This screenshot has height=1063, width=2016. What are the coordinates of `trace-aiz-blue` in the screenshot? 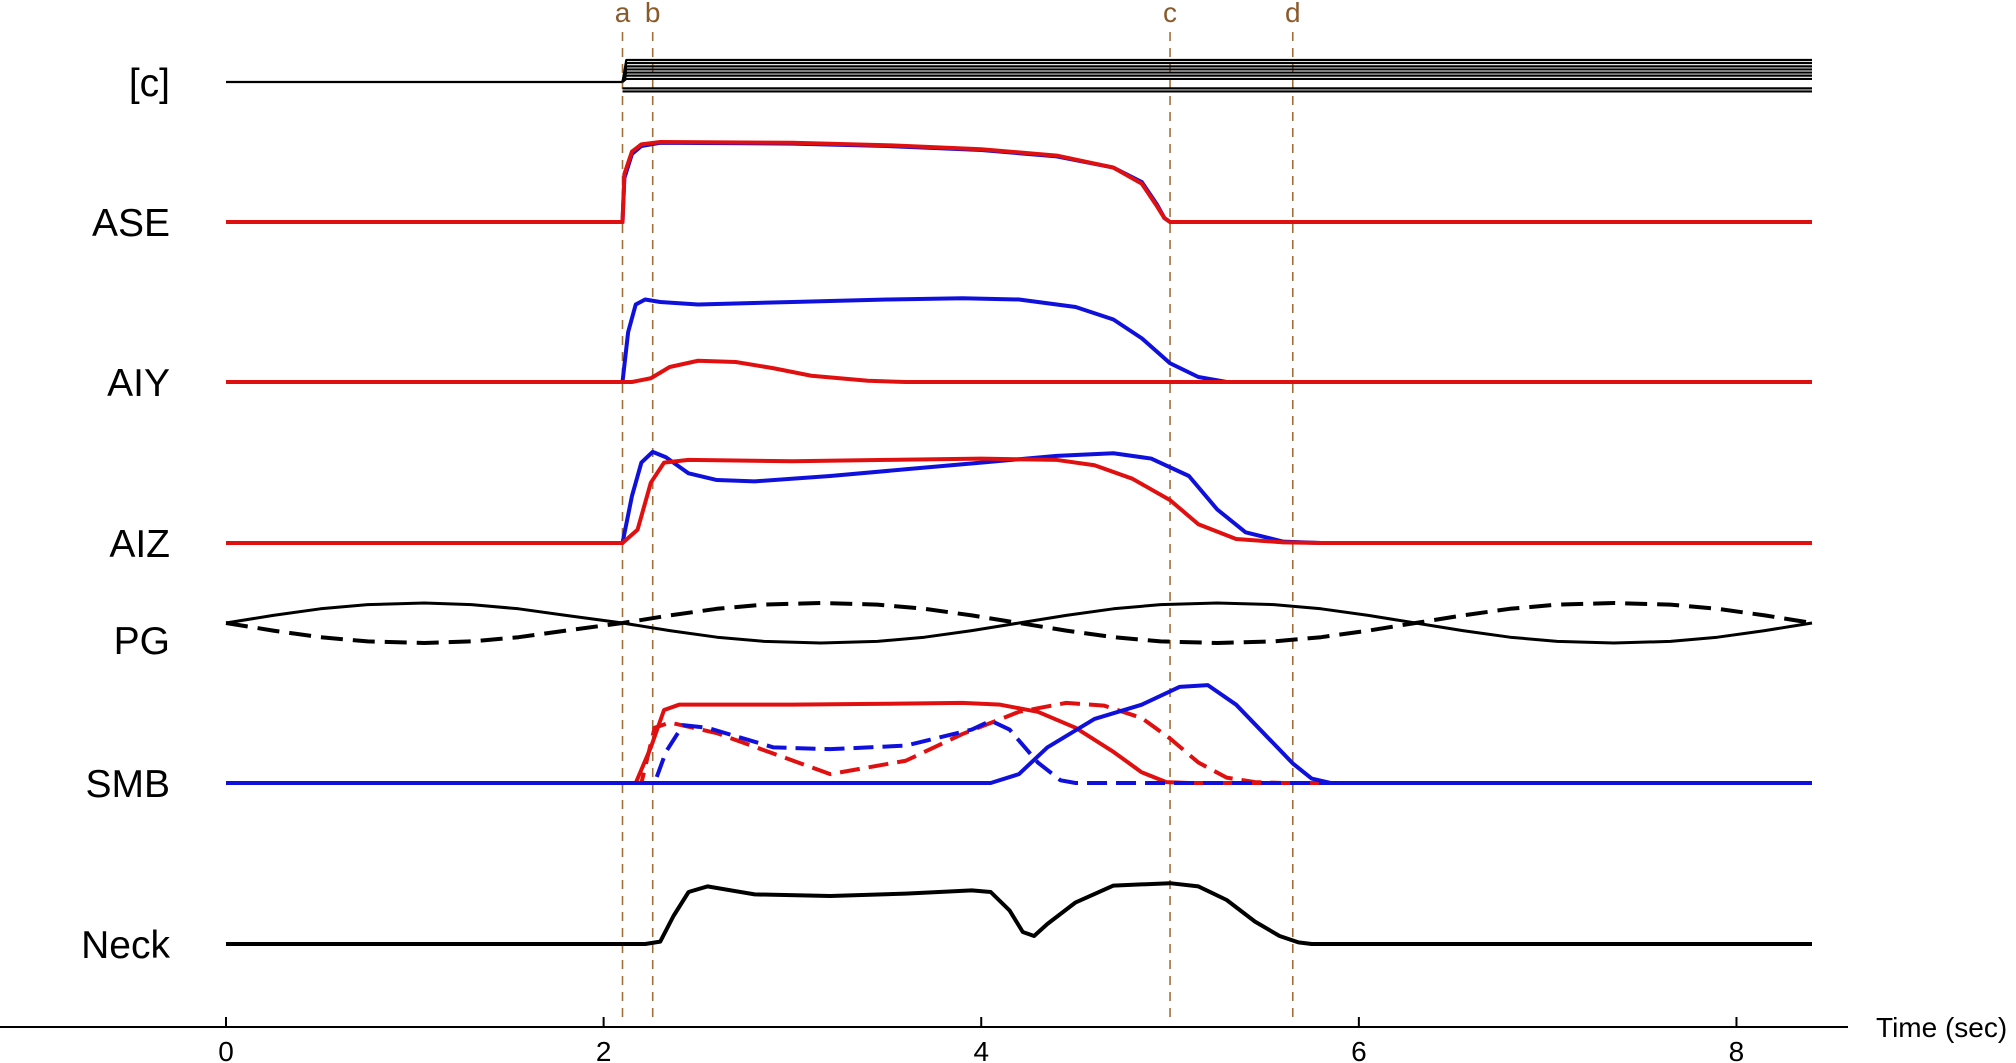 It's located at (1019, 497).